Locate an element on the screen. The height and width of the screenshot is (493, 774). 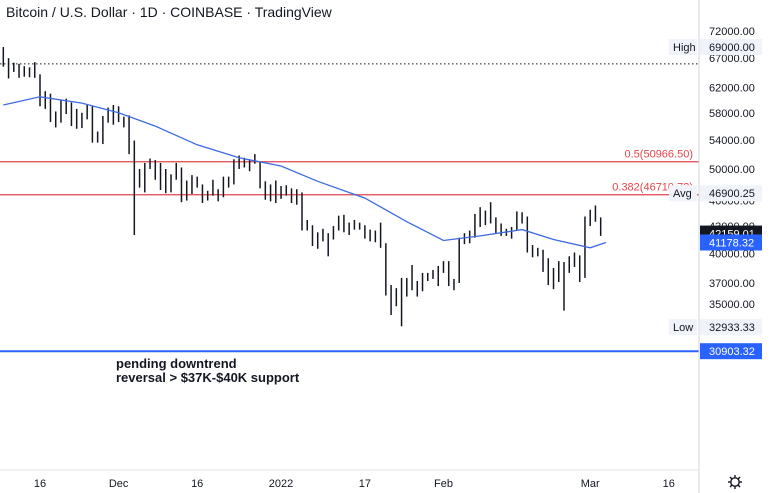
price-tag-name: High is located at coordinates (684, 48).